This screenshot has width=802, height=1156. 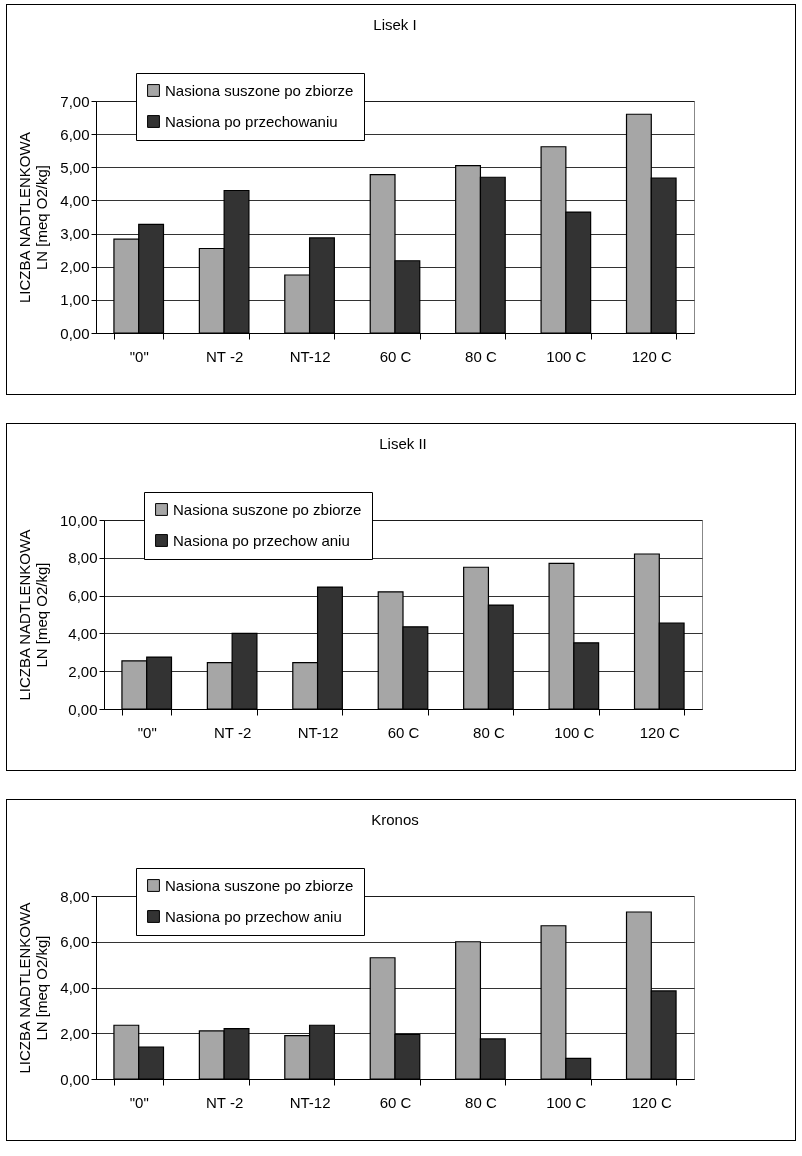 I want to click on chart-title: Lisek II, so click(x=403, y=443).